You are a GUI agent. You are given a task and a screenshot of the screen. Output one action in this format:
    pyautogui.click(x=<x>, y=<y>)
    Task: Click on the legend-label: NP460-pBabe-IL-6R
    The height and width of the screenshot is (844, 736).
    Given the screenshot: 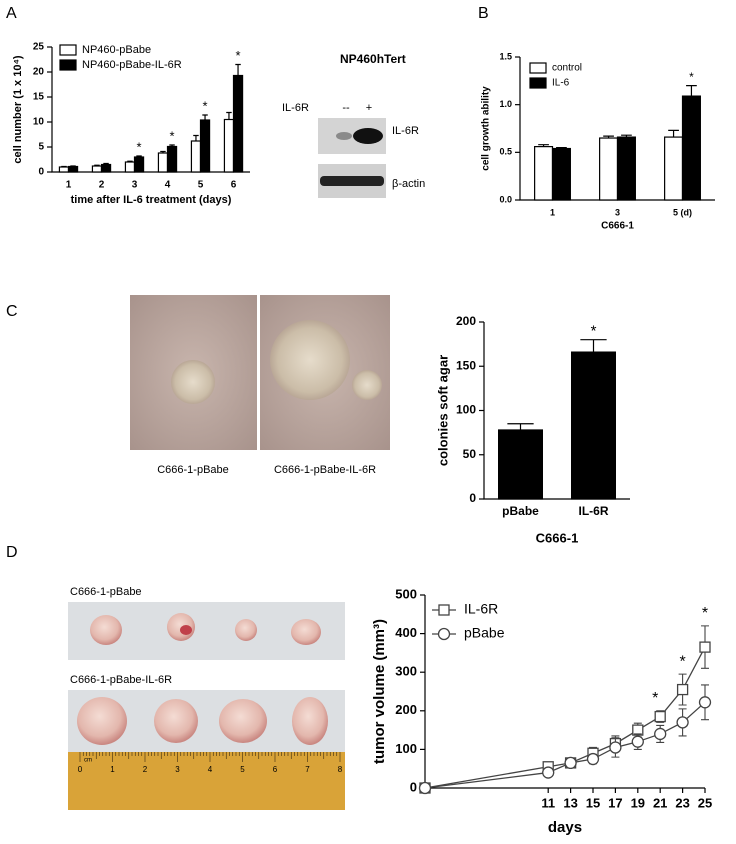 What is the action you would take?
    pyautogui.click(x=132, y=65)
    